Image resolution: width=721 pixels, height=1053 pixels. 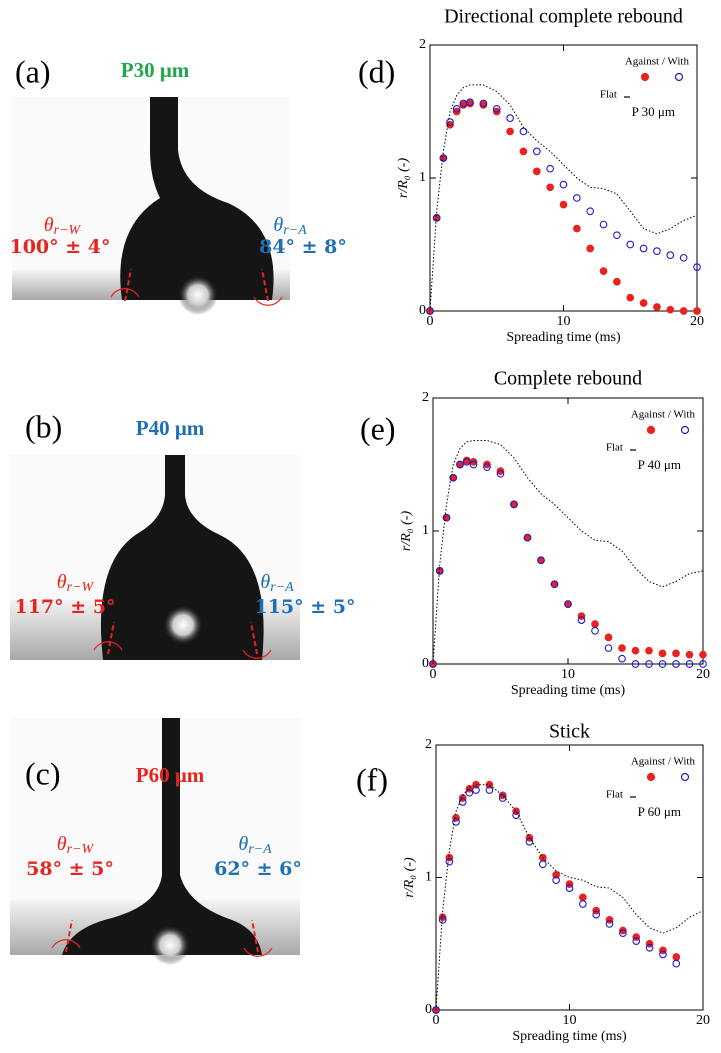 I want to click on contact-angle-arc, so click(x=125, y=293).